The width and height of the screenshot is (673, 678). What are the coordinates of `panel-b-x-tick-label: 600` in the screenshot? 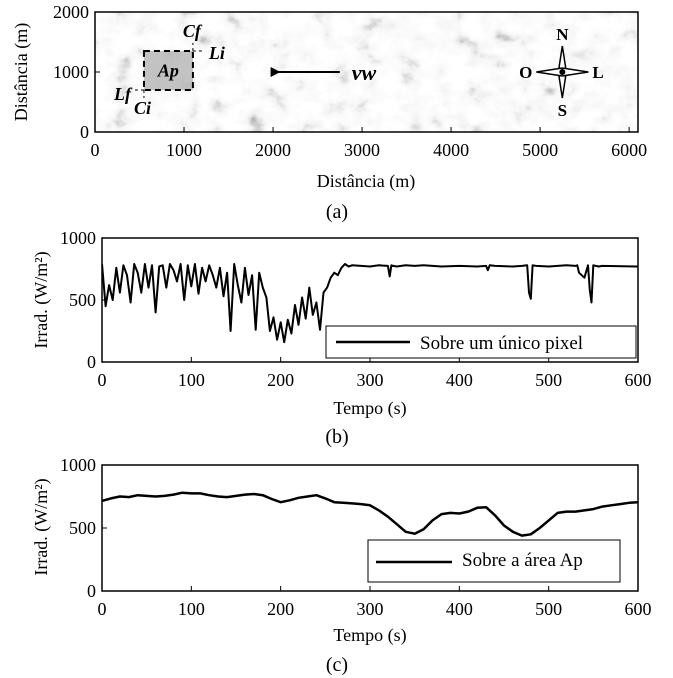 It's located at (638, 380).